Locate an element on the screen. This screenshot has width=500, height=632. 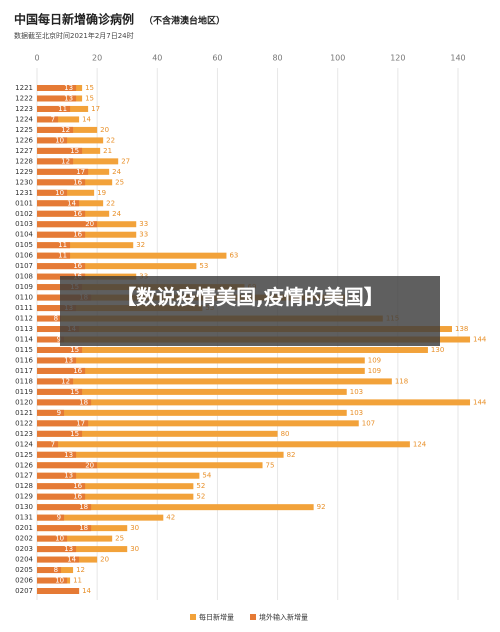
y-tick-label: 0204 is located at coordinates (24, 560).